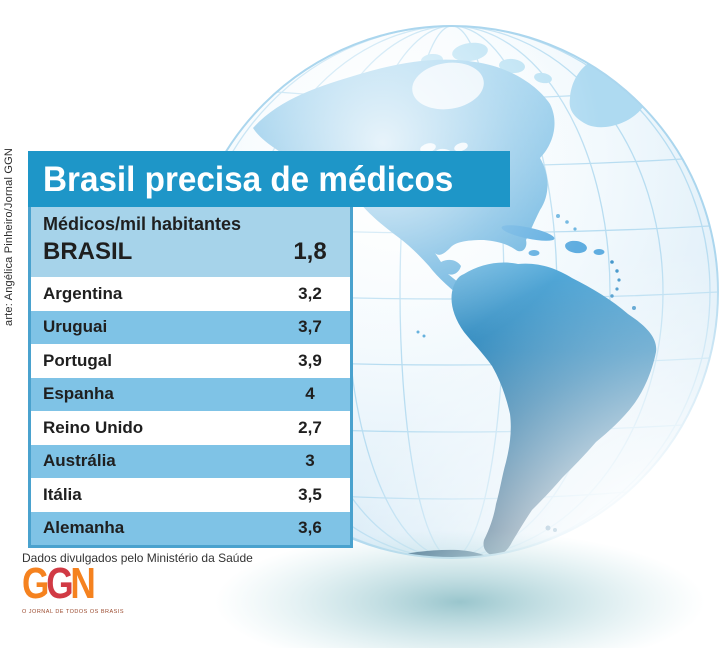 The width and height of the screenshot is (720, 648). I want to click on value-label: 2,7, so click(310, 427).